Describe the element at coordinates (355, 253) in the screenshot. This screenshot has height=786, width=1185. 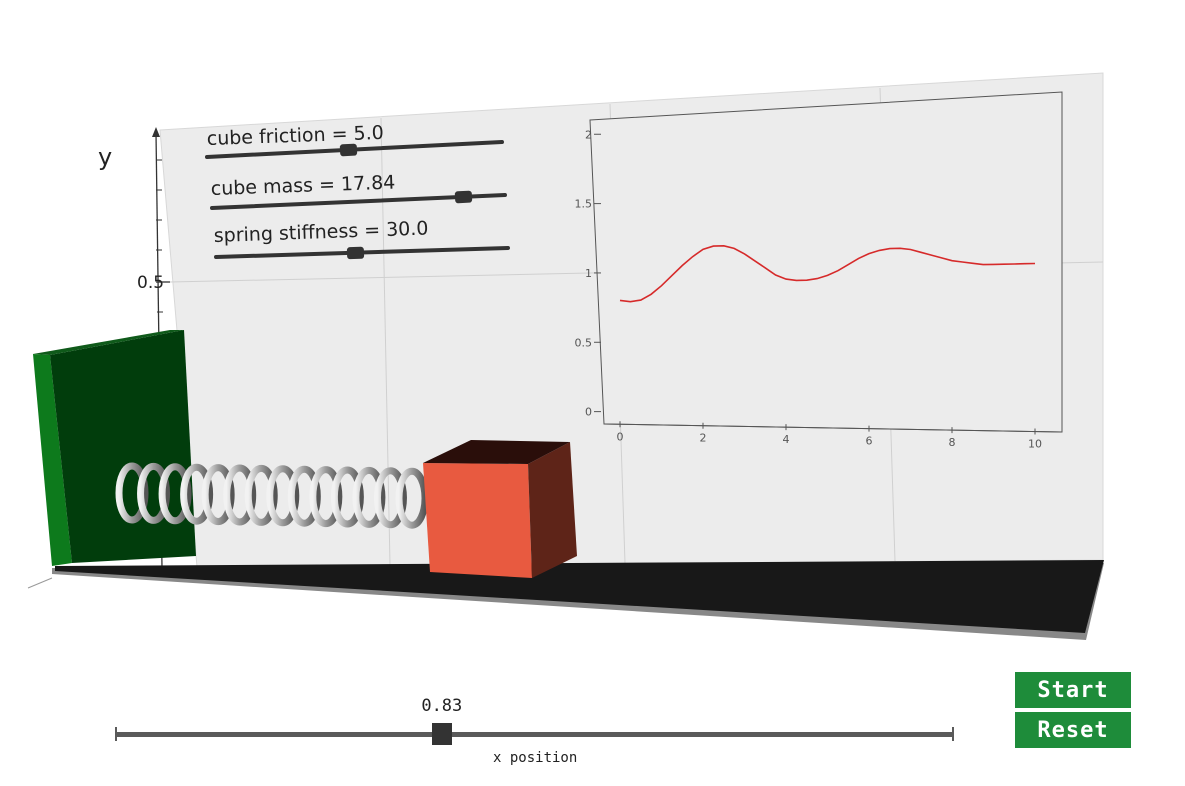
I see `stiffness-slider-thumb` at that location.